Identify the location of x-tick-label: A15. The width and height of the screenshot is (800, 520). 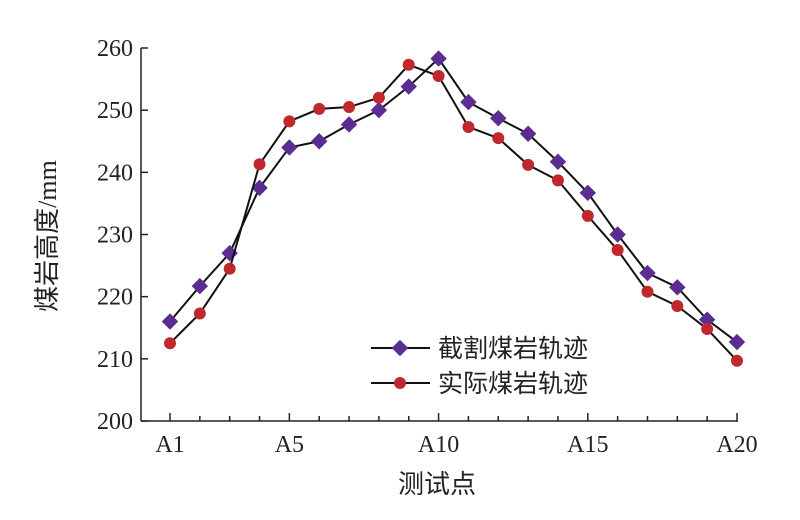
(587, 445).